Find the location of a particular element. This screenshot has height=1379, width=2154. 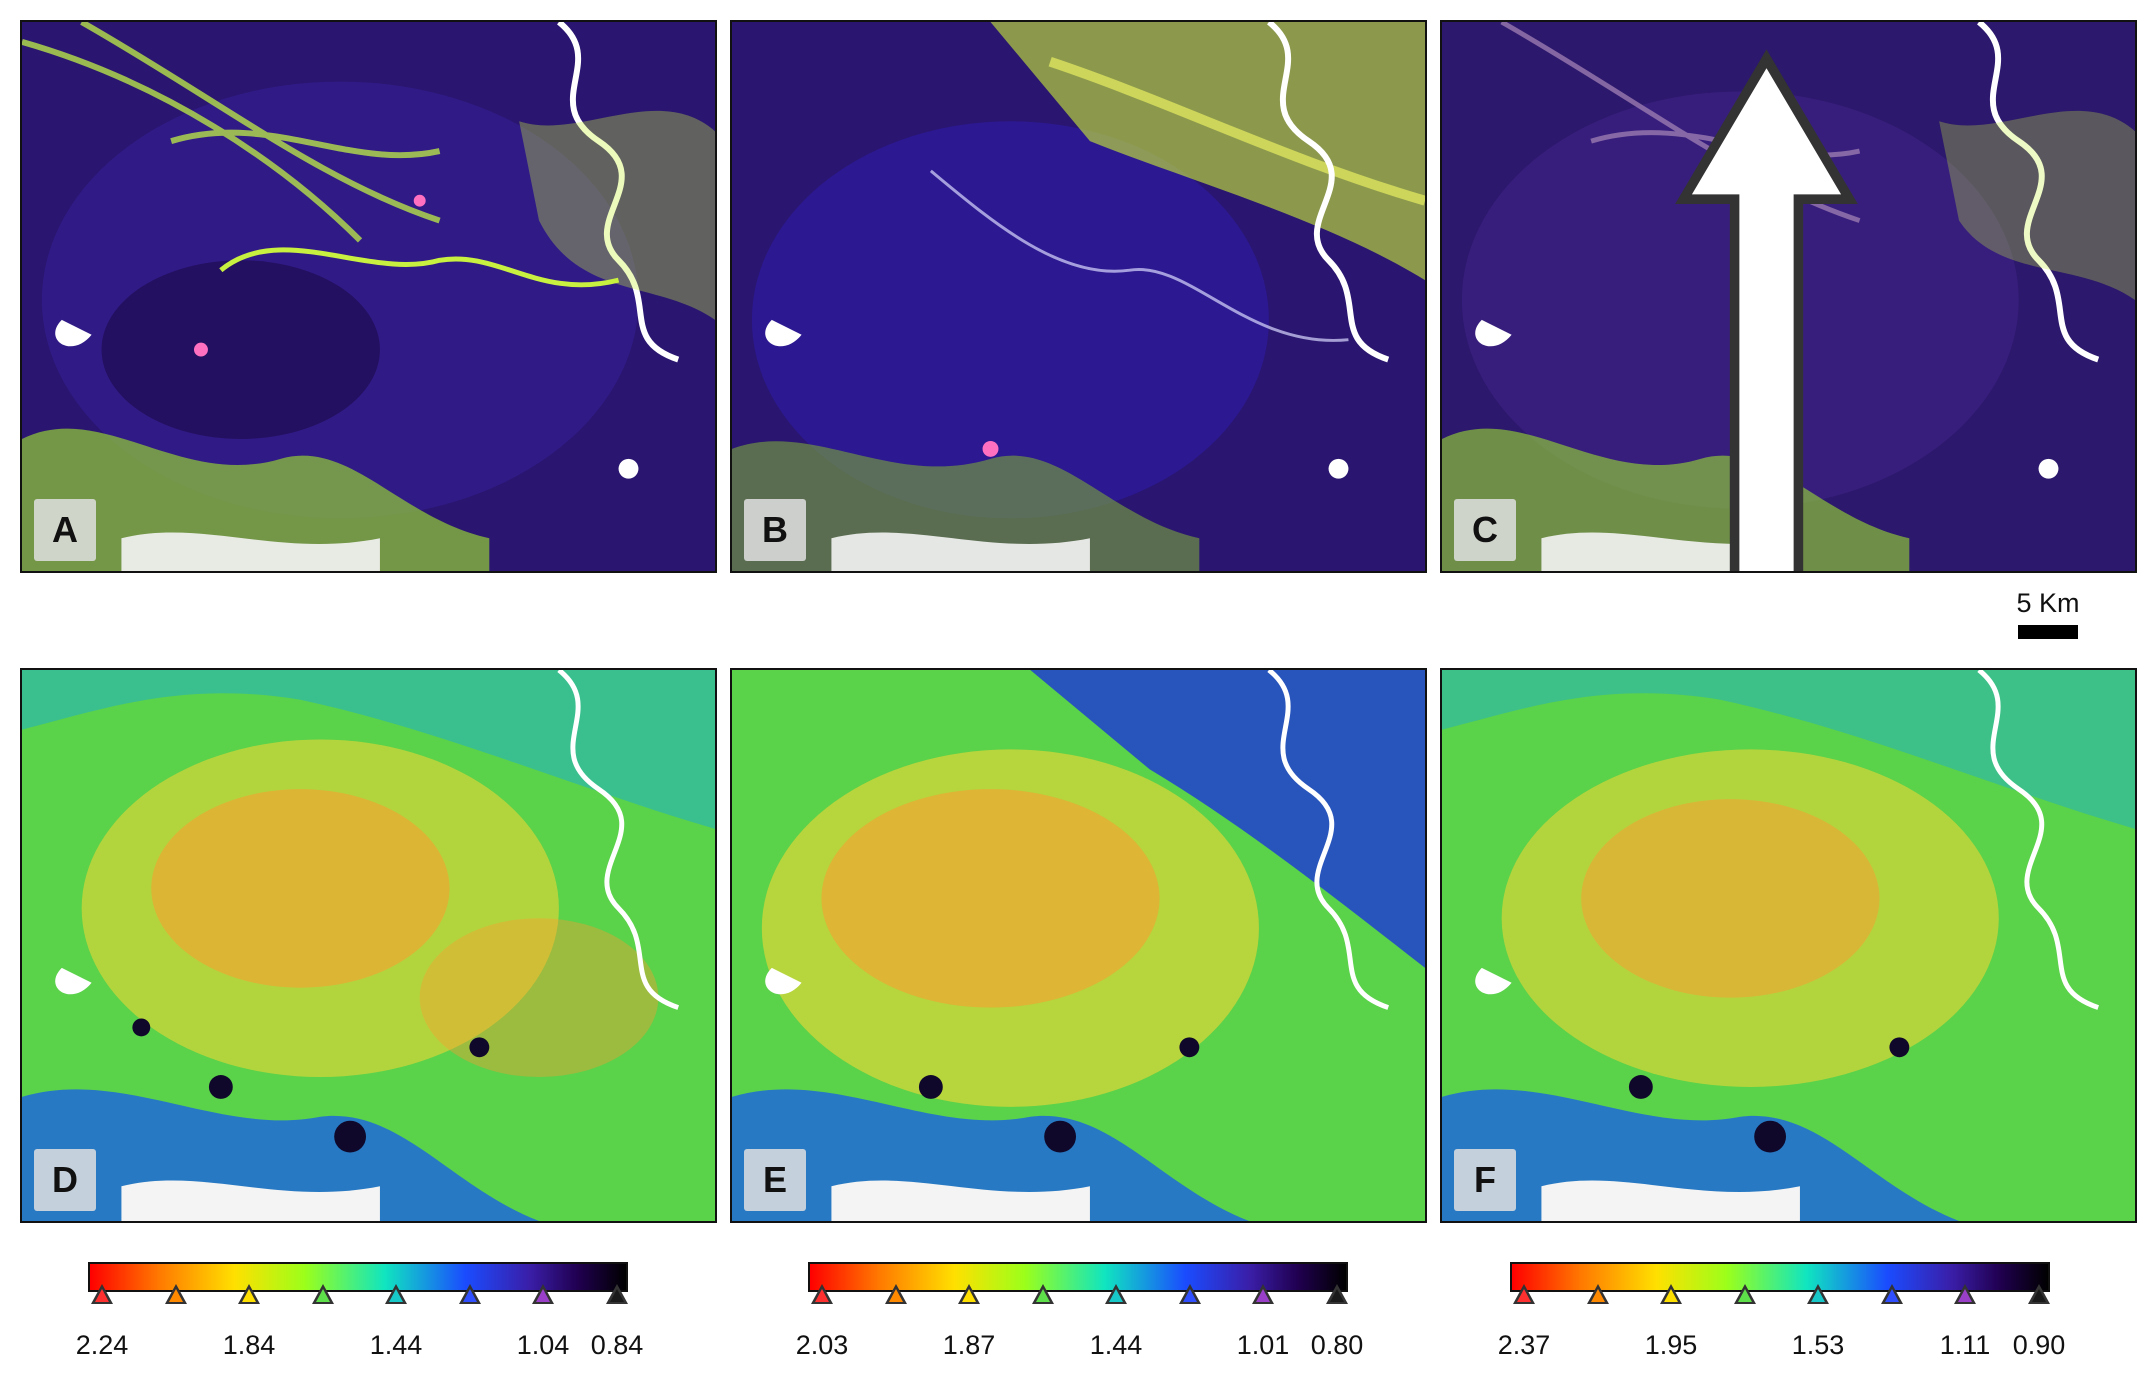

color-legend-2: 2.03 1.87 1.44 1.01 0.80 is located at coordinates (1079, 1317).